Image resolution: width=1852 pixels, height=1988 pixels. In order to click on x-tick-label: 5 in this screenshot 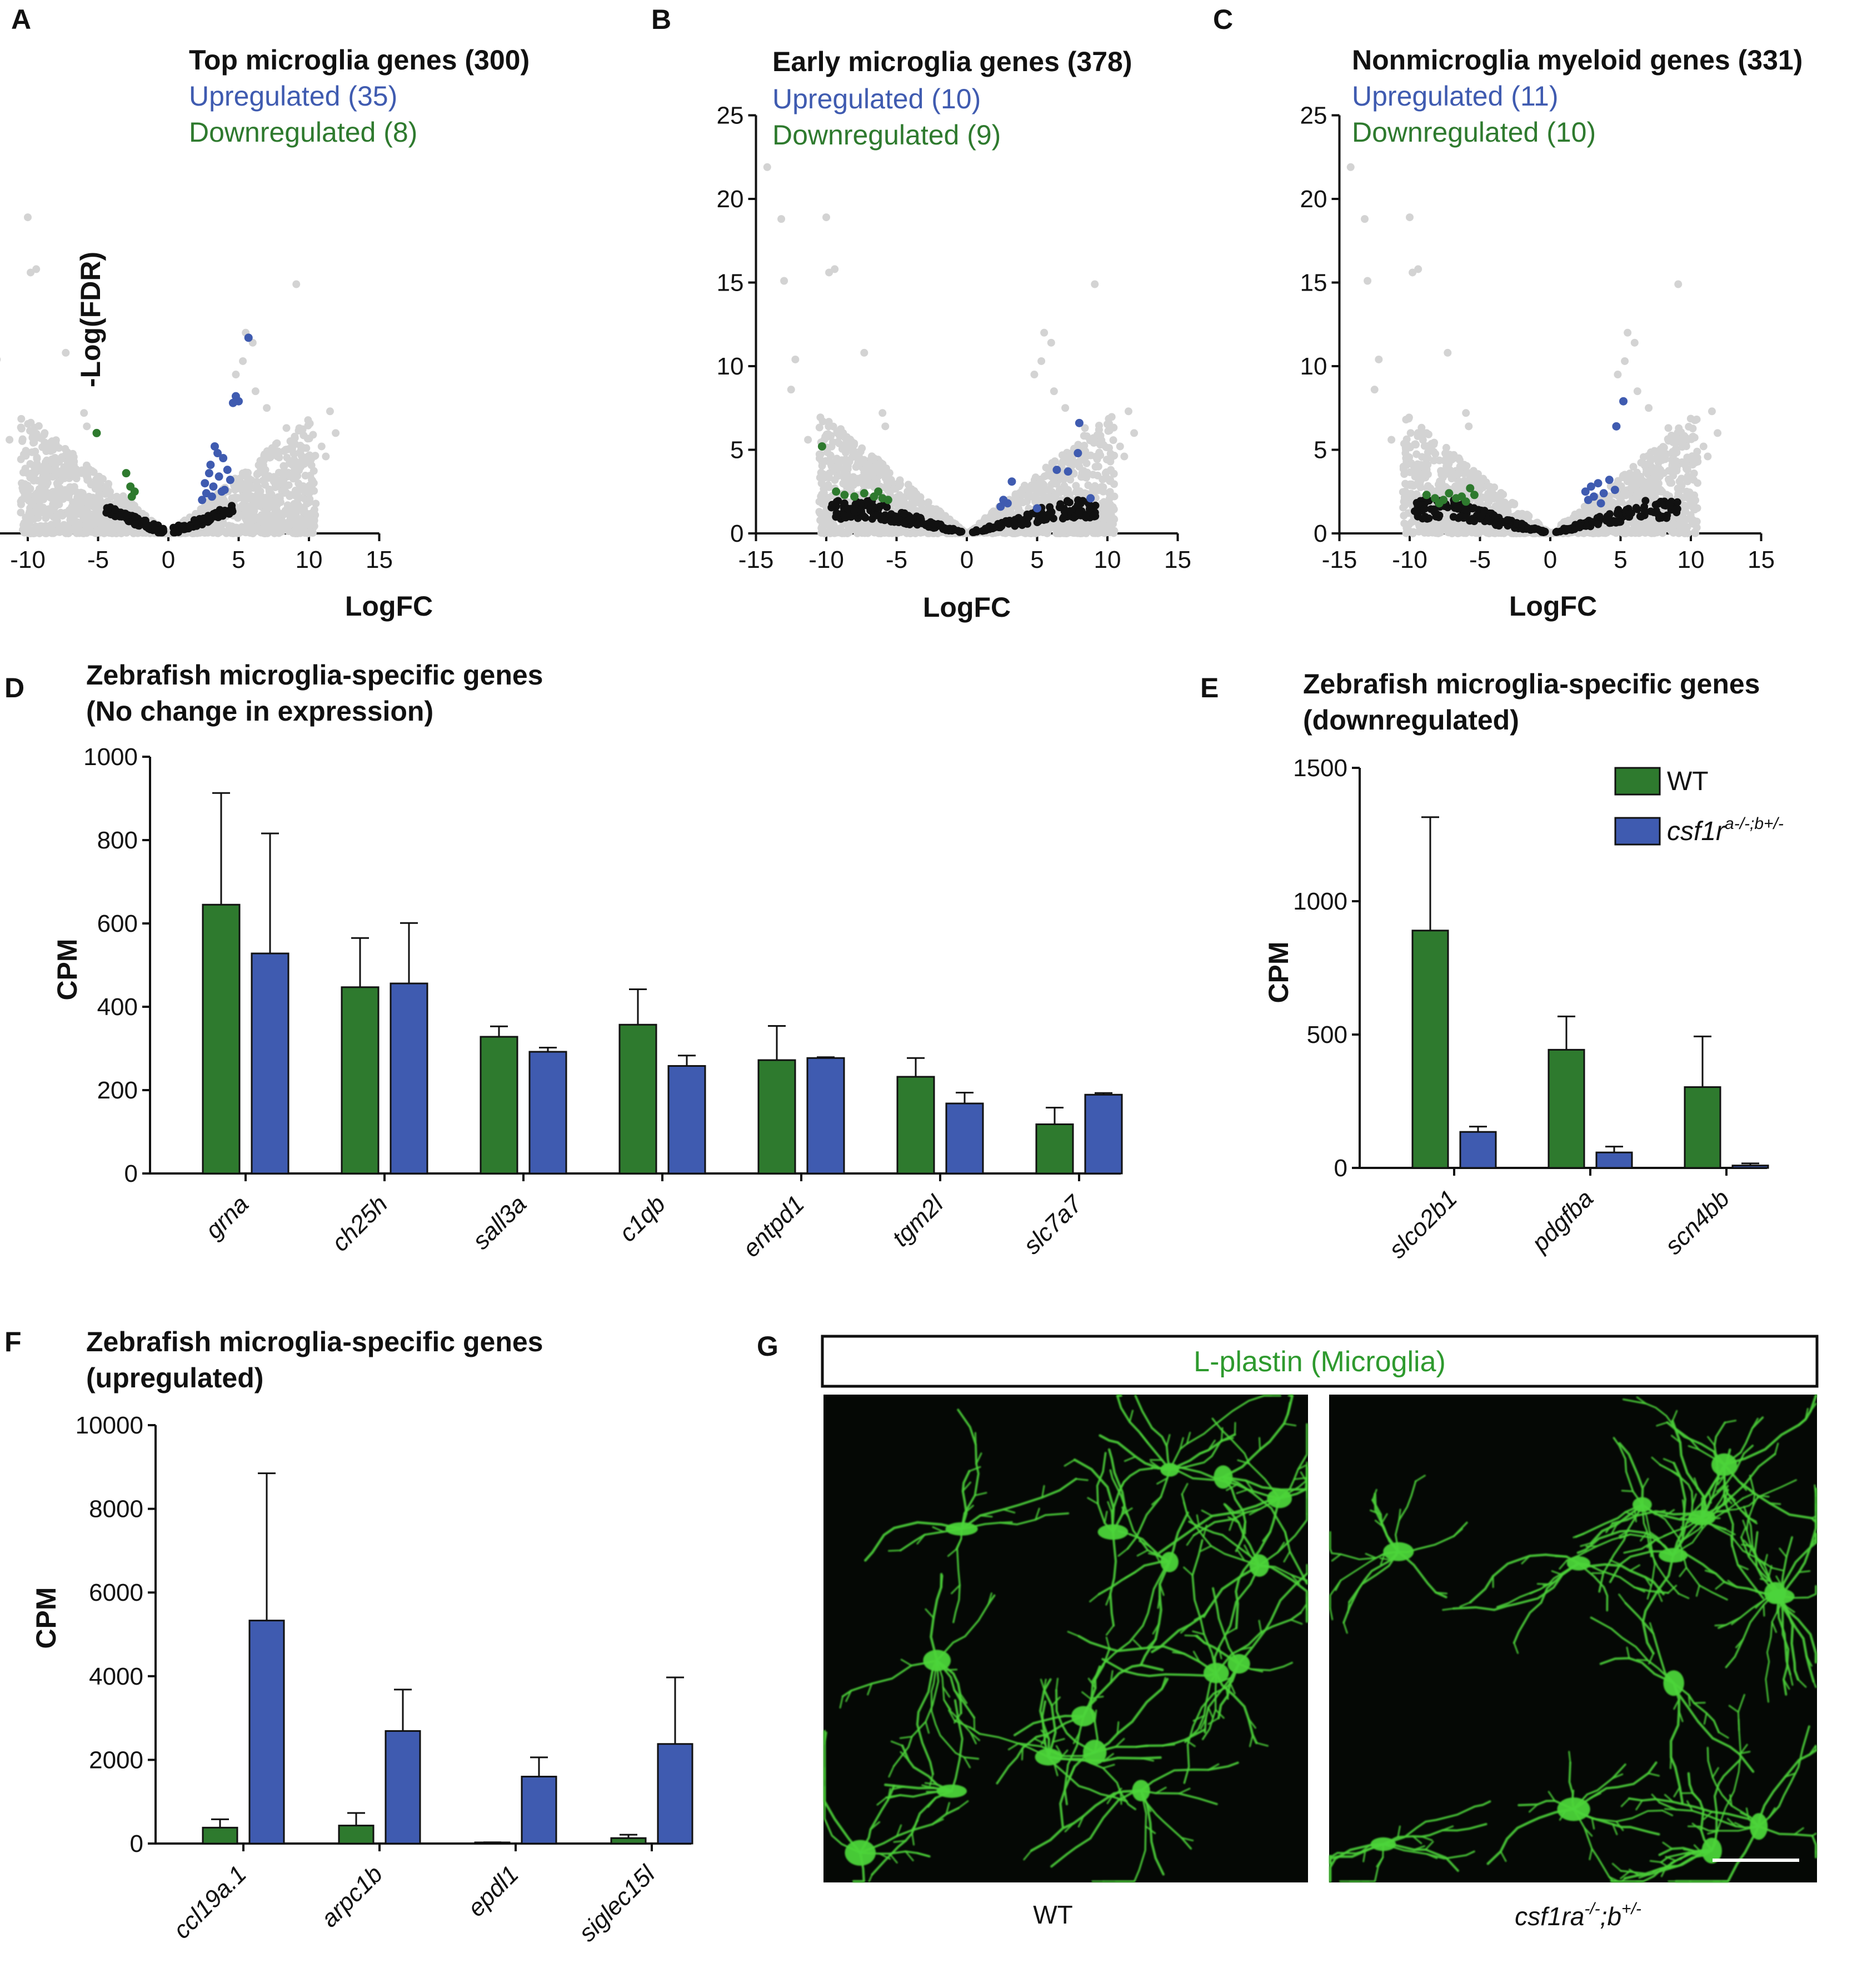, I will do `click(1037, 559)`.